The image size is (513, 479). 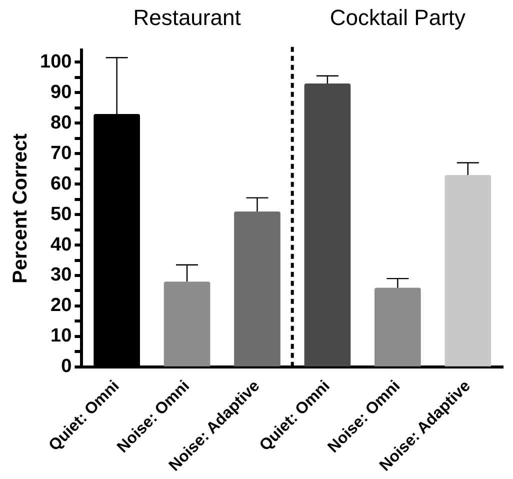 What do you see at coordinates (66, 367) in the screenshot?
I see `y-tick-label: 0` at bounding box center [66, 367].